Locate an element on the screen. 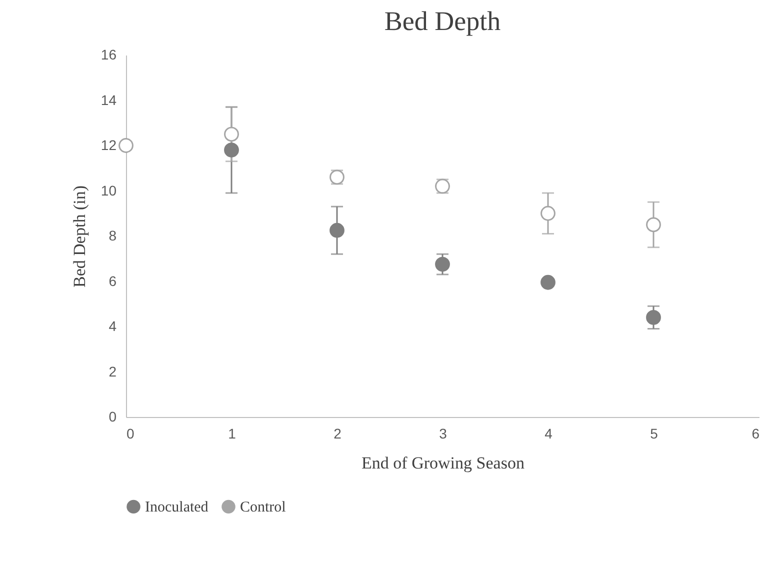  y-tick-label: 16 is located at coordinates (108, 54).